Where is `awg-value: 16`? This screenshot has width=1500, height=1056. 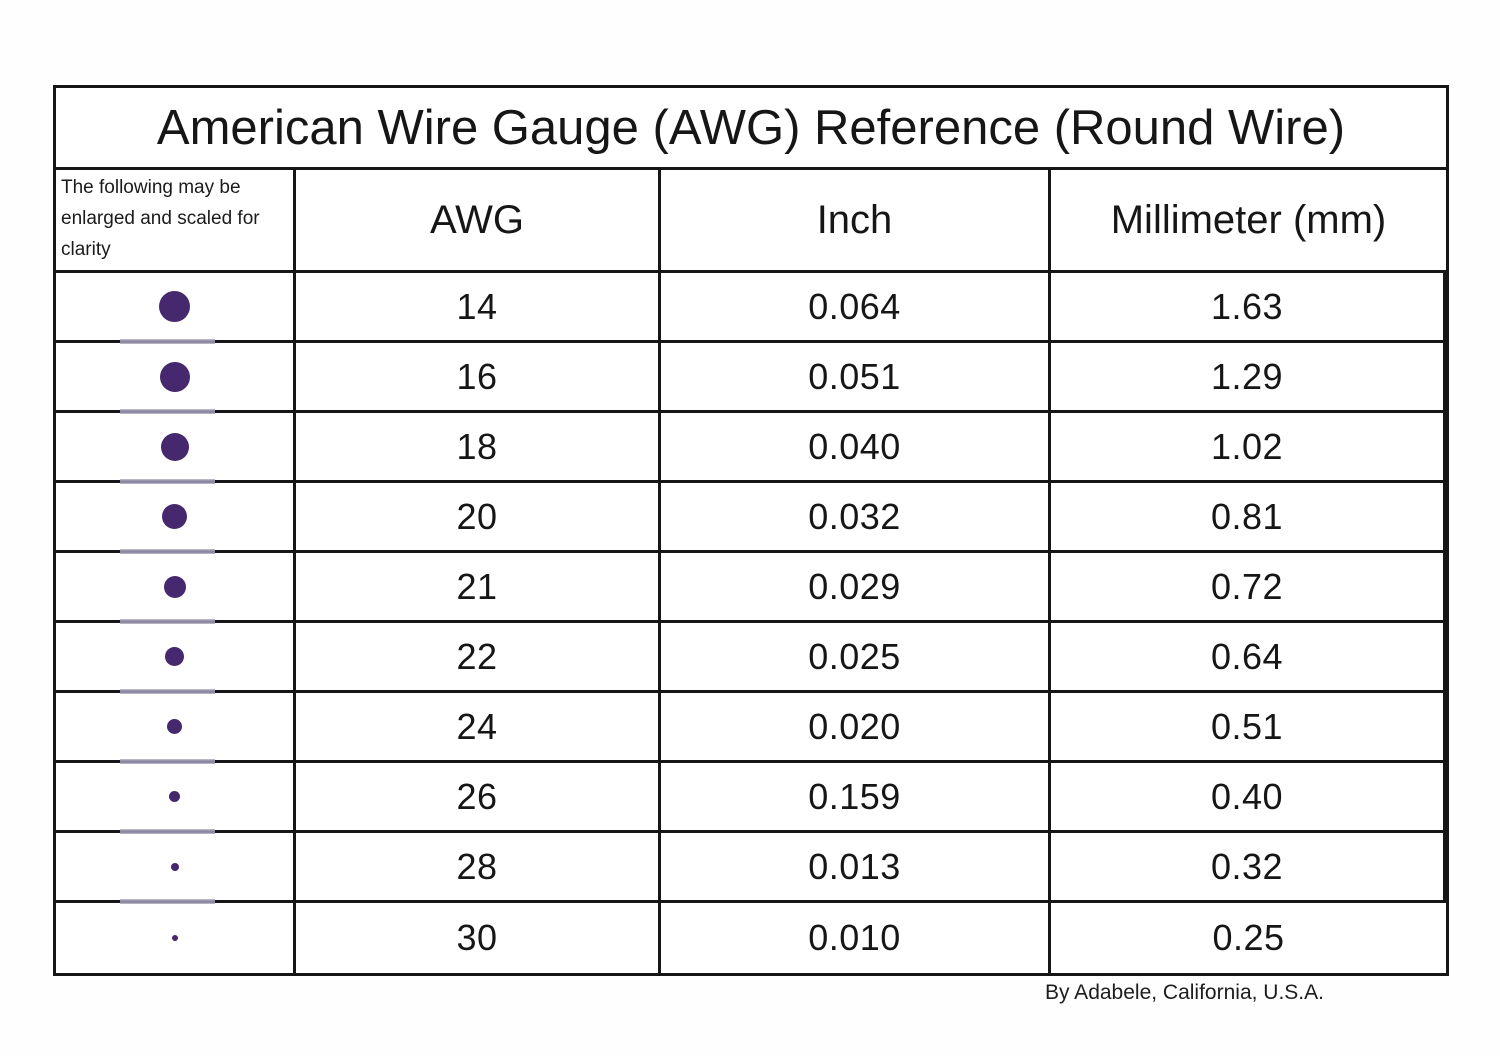 awg-value: 16 is located at coordinates (478, 376).